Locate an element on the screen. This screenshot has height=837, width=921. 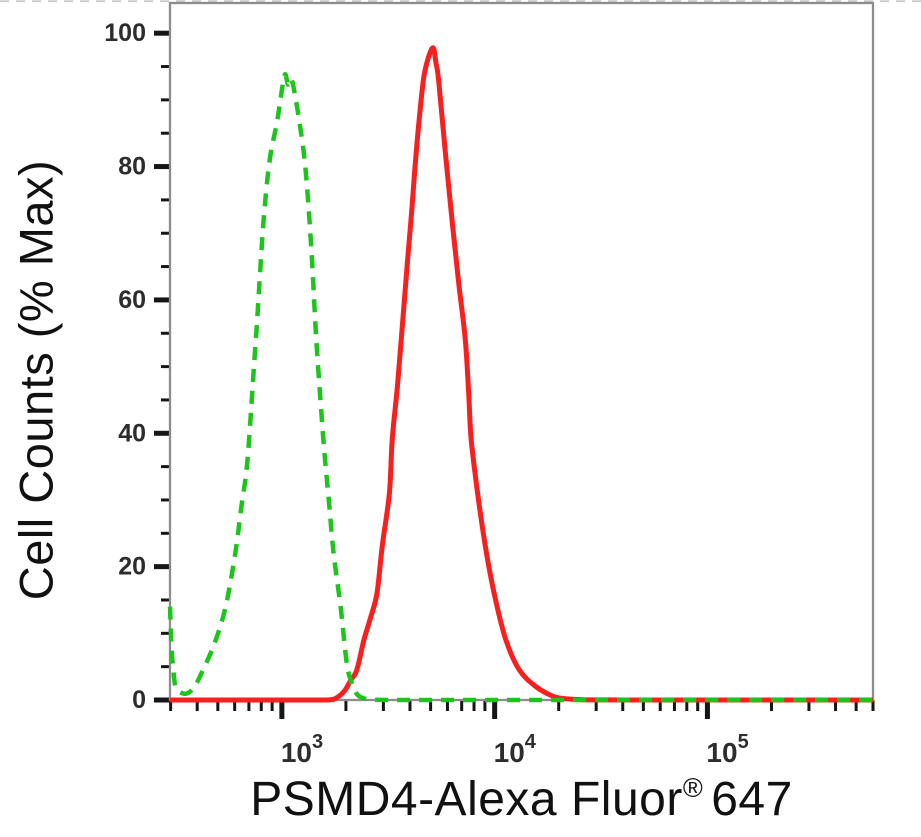
x-tick-label: 10⁵ is located at coordinates (727, 749).